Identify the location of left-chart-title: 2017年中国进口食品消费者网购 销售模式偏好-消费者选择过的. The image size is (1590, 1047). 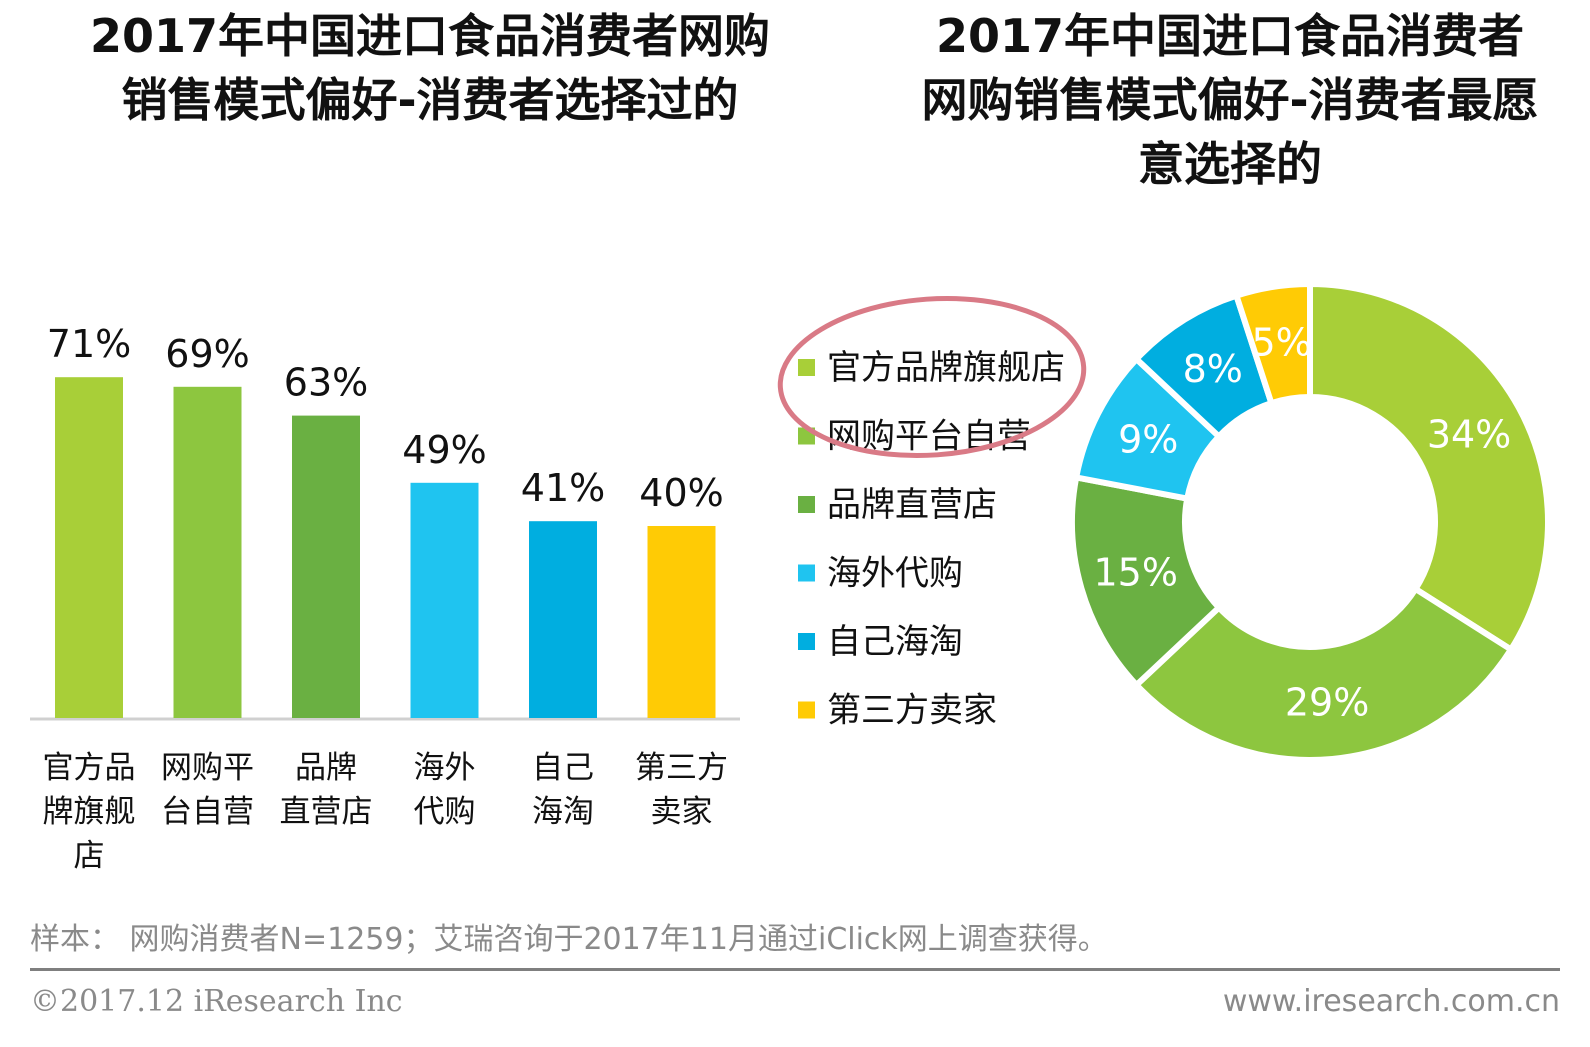
(430, 68).